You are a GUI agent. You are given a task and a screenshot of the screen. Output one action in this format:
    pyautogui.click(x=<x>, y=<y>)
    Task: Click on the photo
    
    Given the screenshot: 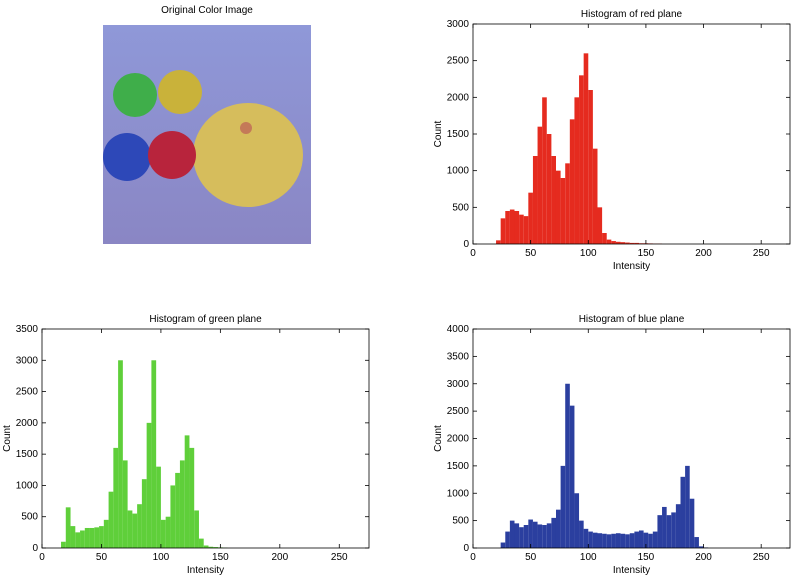 What is the action you would take?
    pyautogui.click(x=207, y=134)
    